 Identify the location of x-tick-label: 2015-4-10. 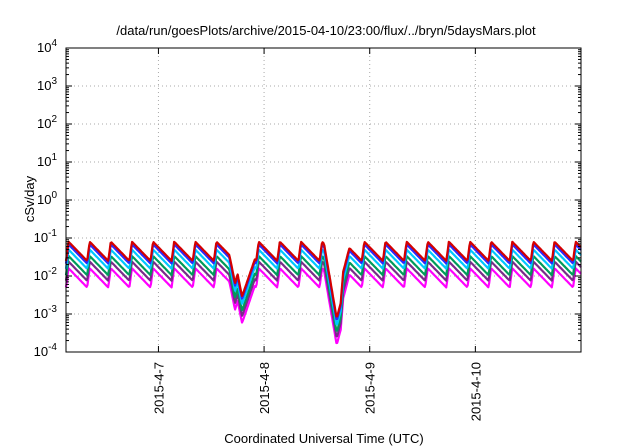
(475, 391).